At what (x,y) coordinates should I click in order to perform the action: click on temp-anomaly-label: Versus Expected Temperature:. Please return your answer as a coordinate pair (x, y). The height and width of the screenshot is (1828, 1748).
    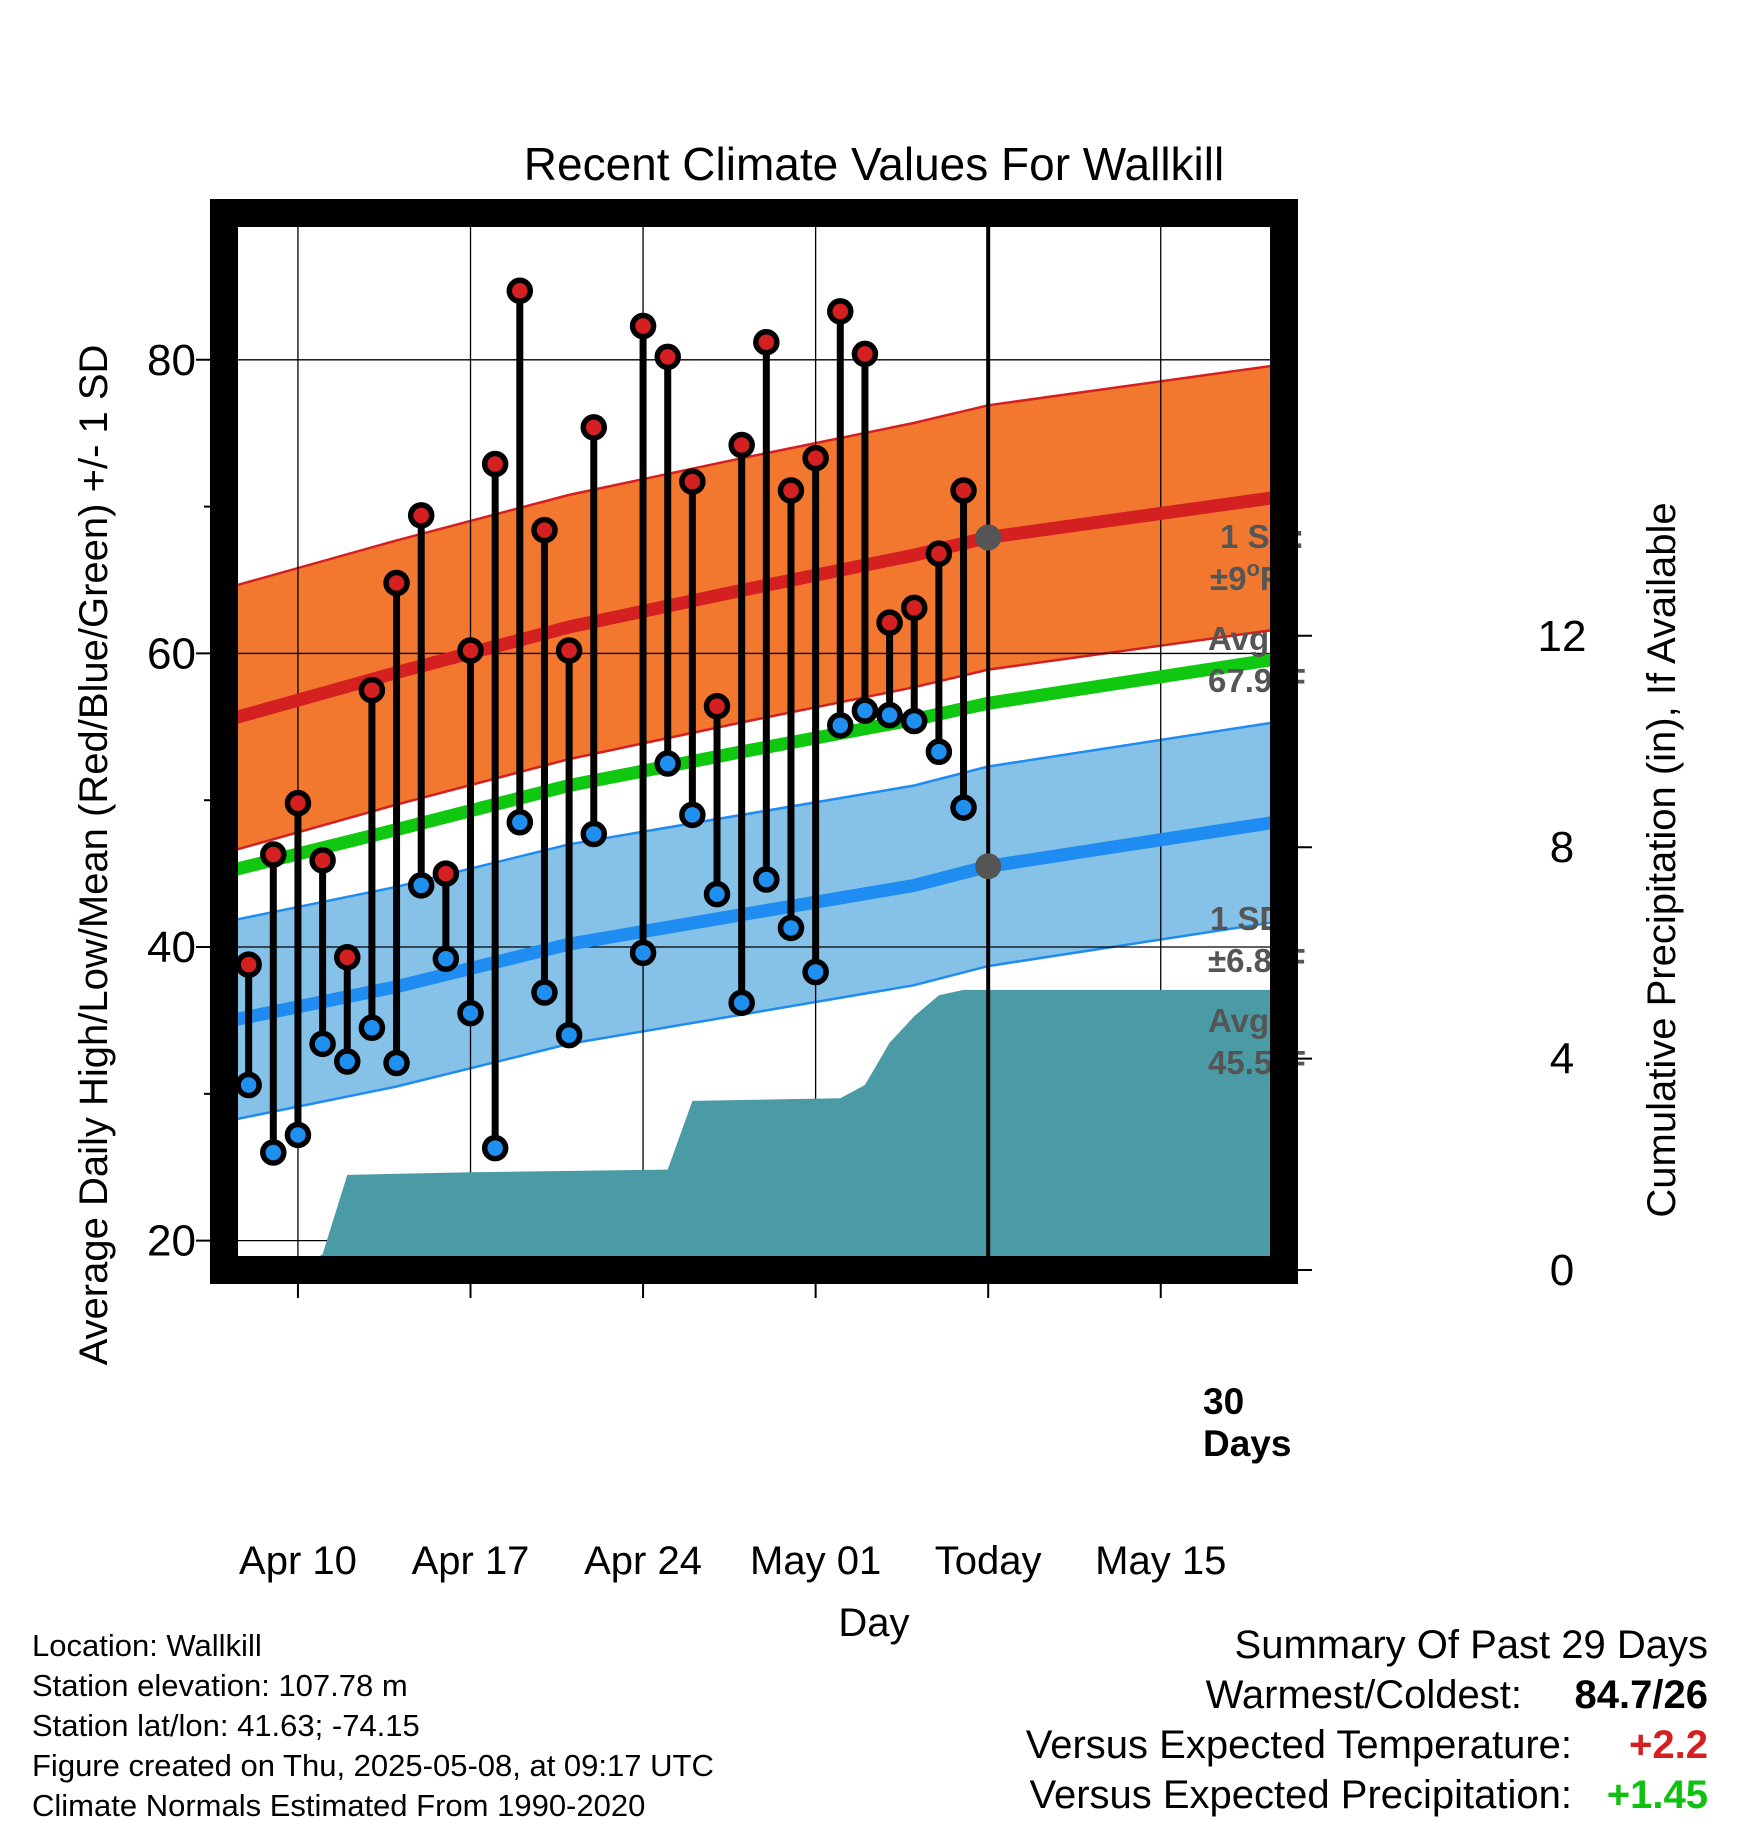
    Looking at the image, I should click on (1298, 1745).